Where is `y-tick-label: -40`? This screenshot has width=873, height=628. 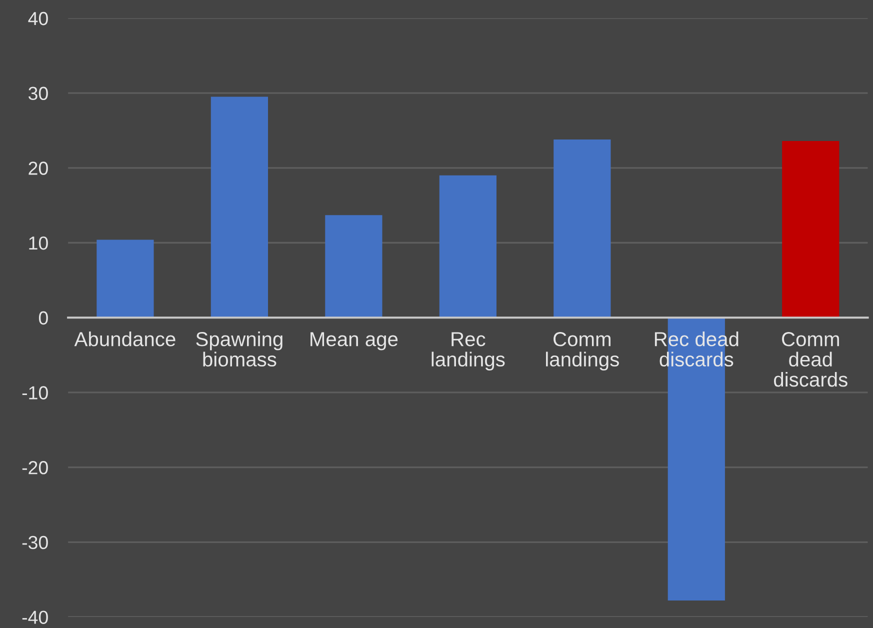
y-tick-label: -40 is located at coordinates (35, 617).